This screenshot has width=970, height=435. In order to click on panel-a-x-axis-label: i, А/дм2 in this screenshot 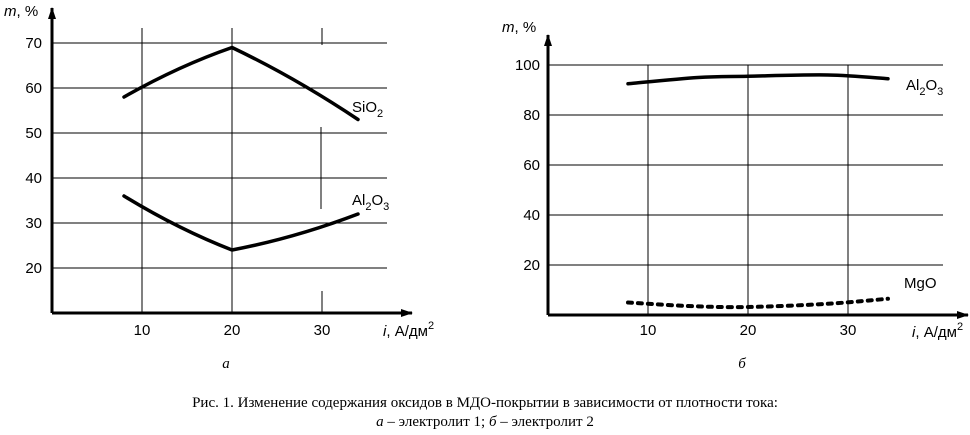, I will do `click(408, 330)`.